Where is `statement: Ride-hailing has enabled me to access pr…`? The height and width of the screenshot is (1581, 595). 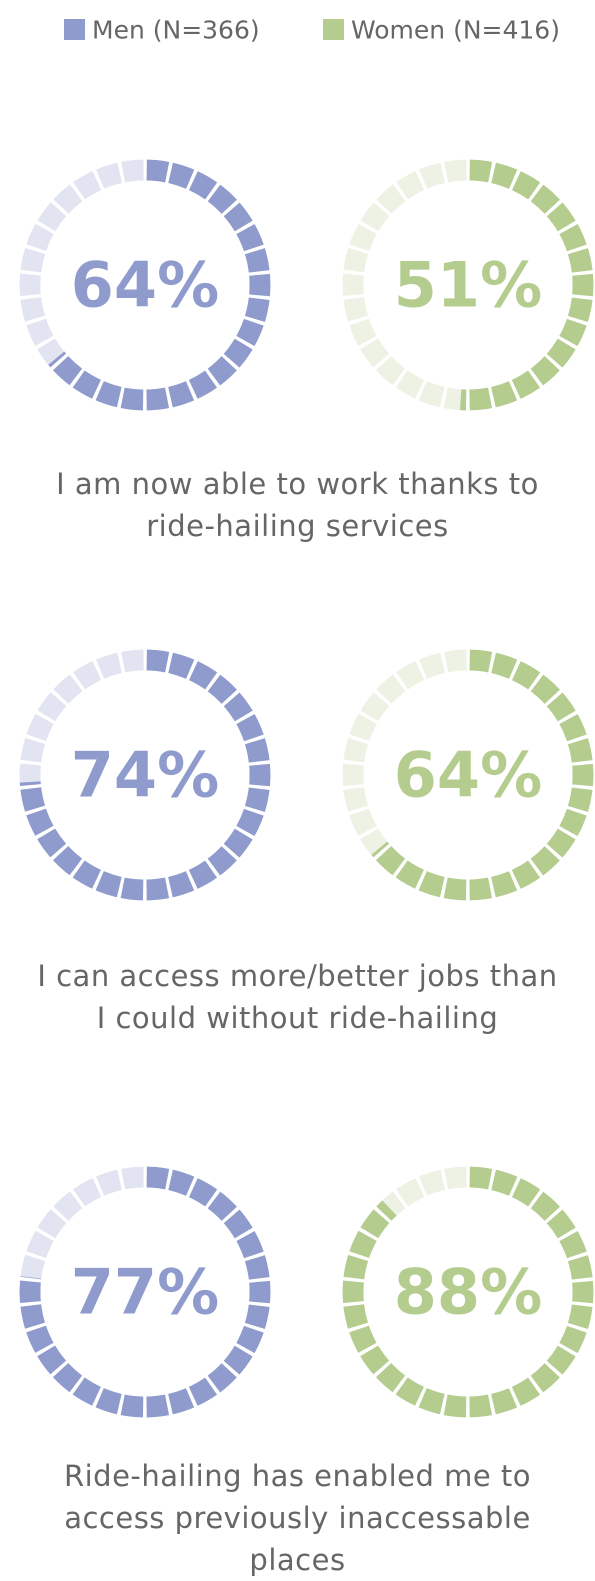 statement: Ride-hailing has enabled me to access pr… is located at coordinates (297, 1518).